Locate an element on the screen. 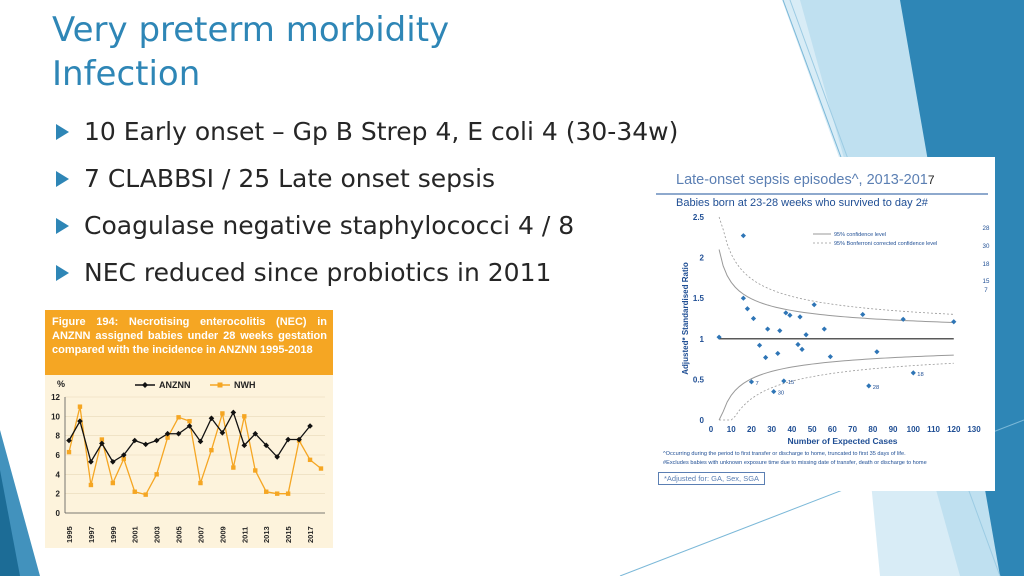 The width and height of the screenshot is (1024, 576). nec-y-tick-label: 2 is located at coordinates (58, 494).